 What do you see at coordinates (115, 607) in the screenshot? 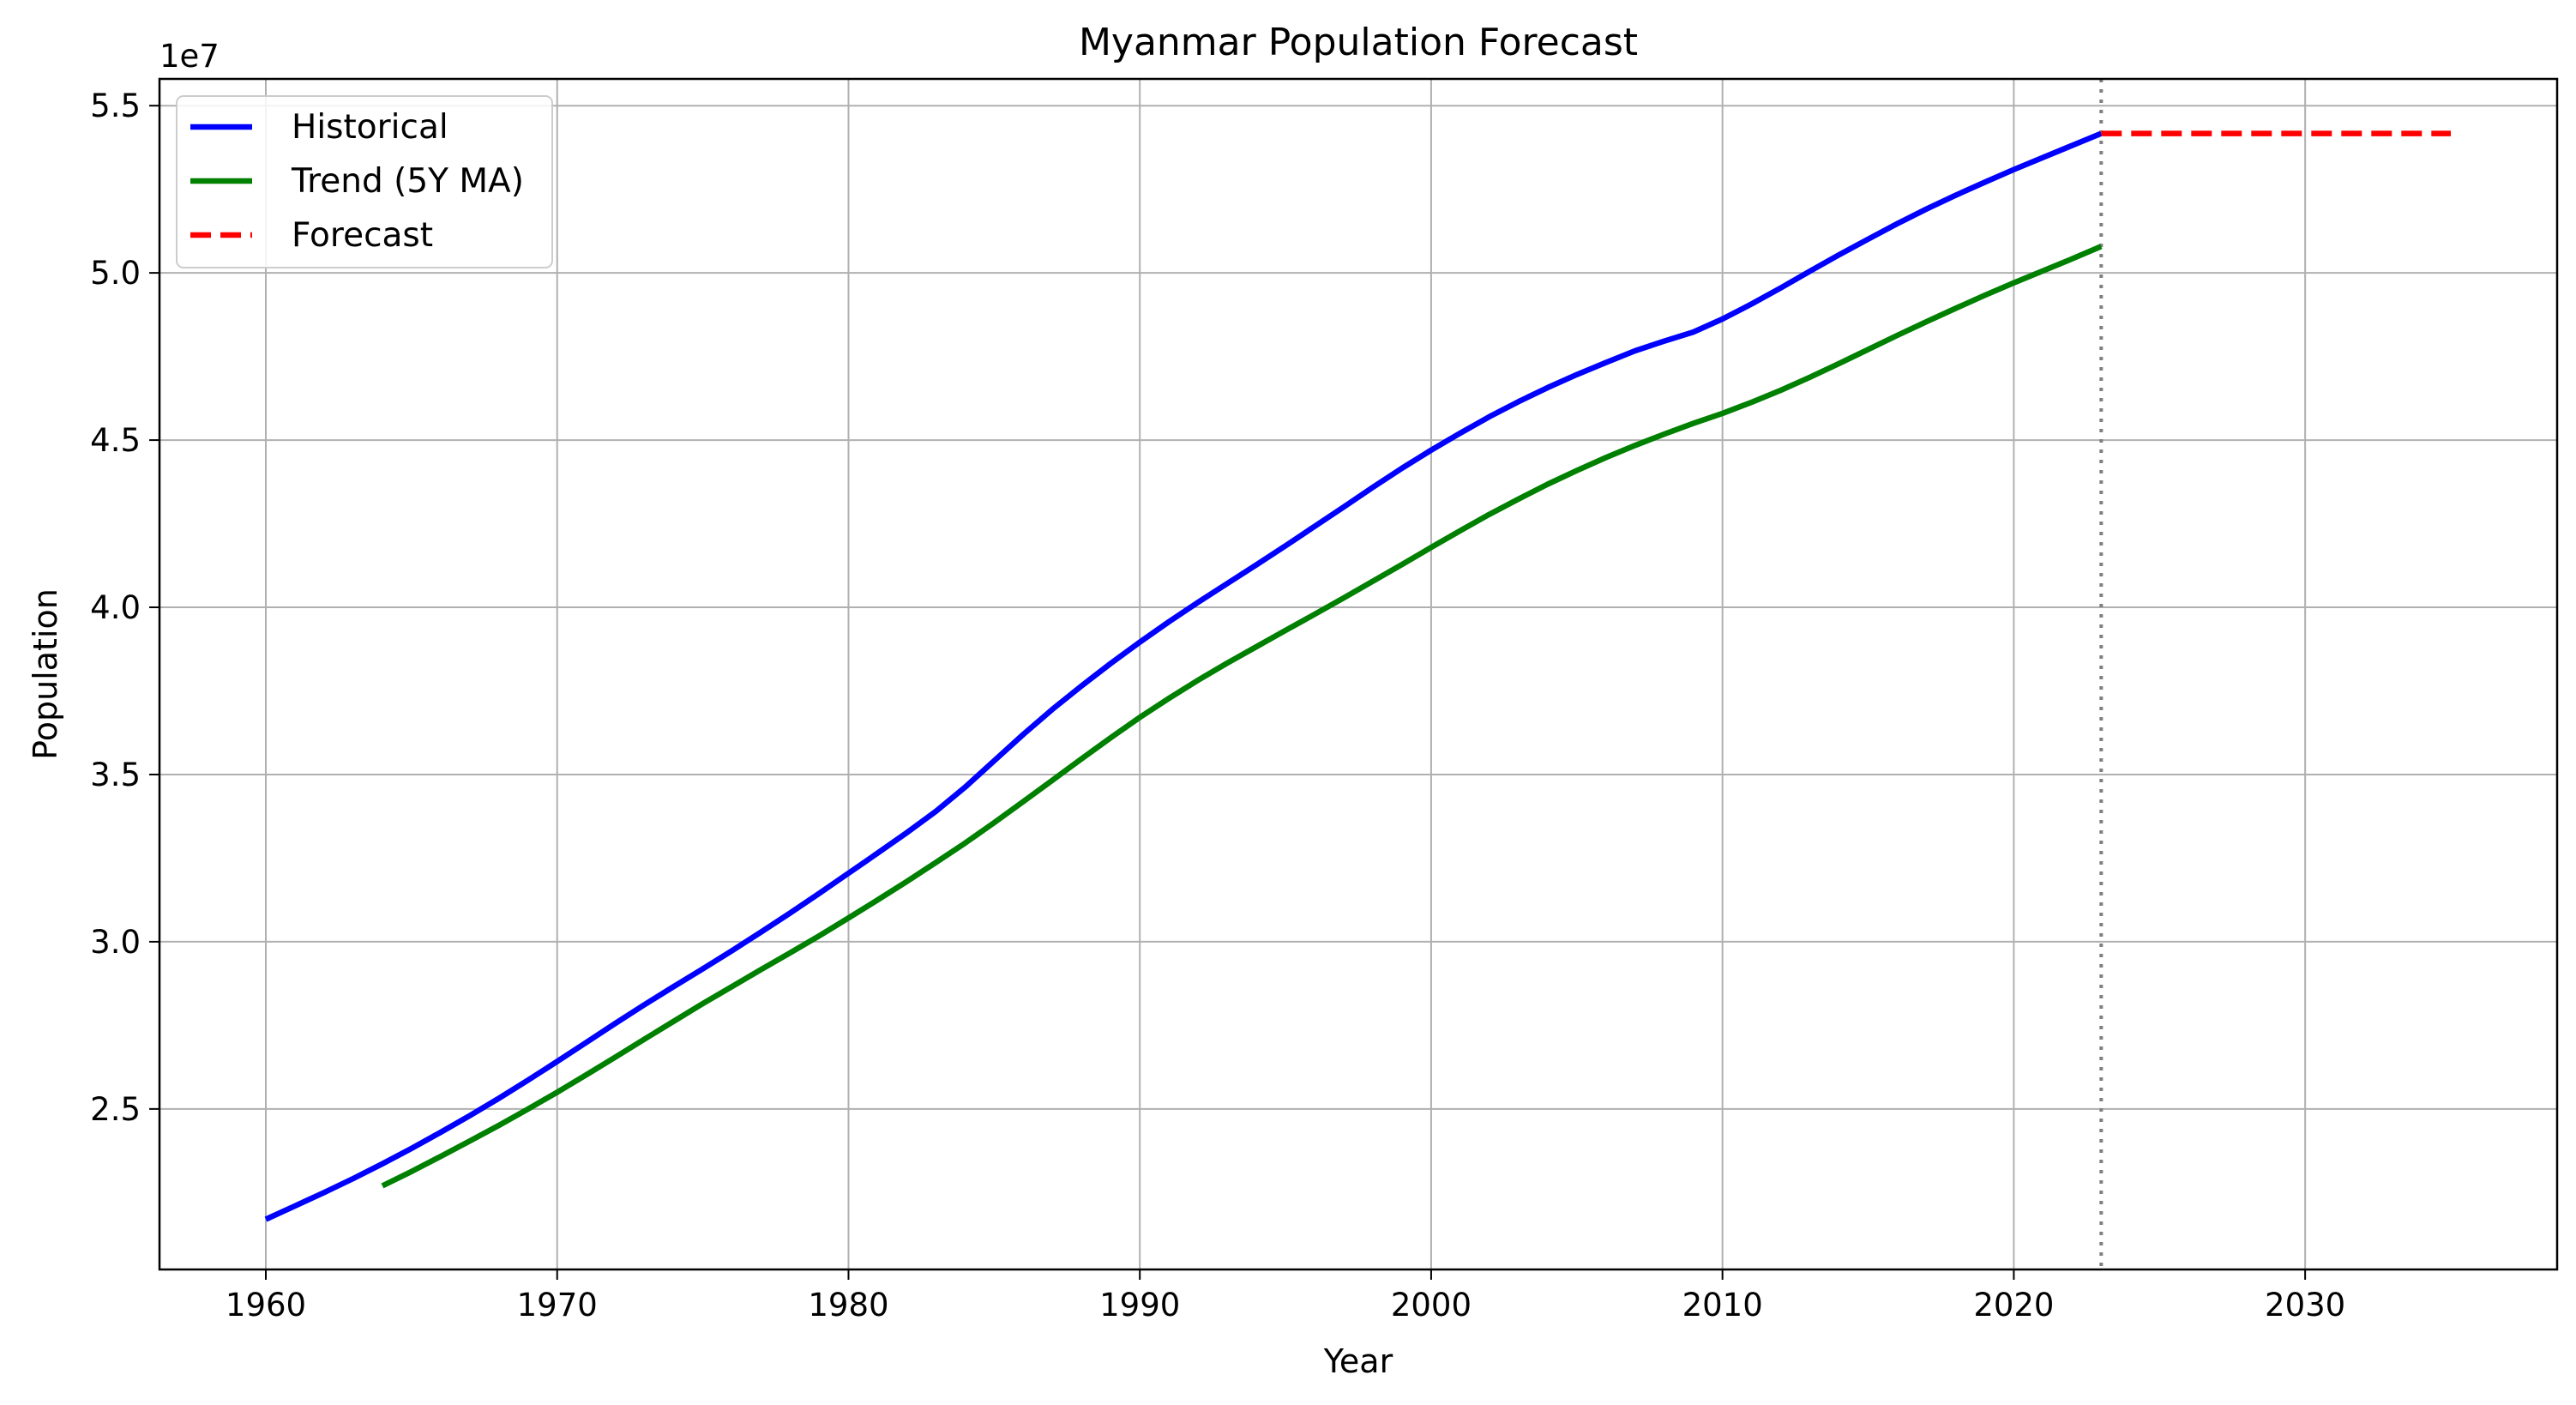
I see `y-tick-label: 4.0` at bounding box center [115, 607].